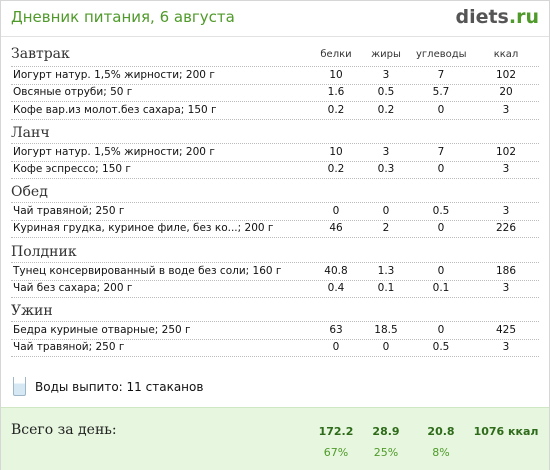 The image size is (550, 470). I want to click on fat-value: 0.1, so click(386, 288).